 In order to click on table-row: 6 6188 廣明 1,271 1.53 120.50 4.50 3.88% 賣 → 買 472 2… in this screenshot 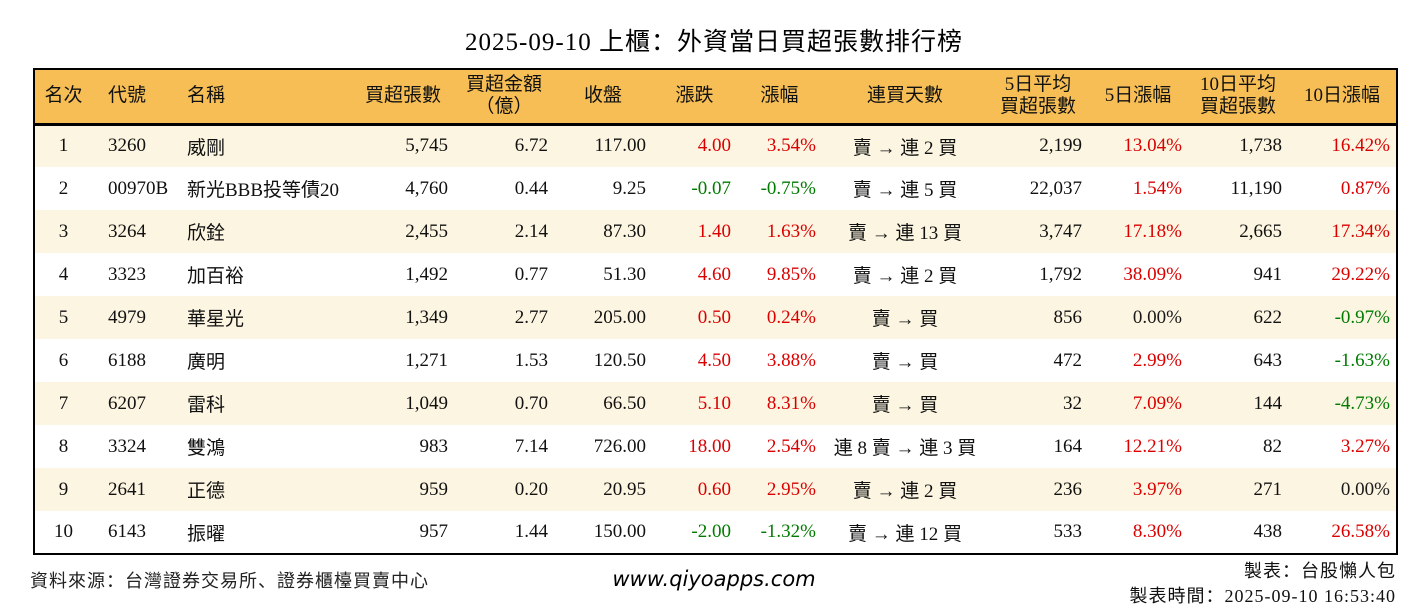, I will do `click(715, 360)`.